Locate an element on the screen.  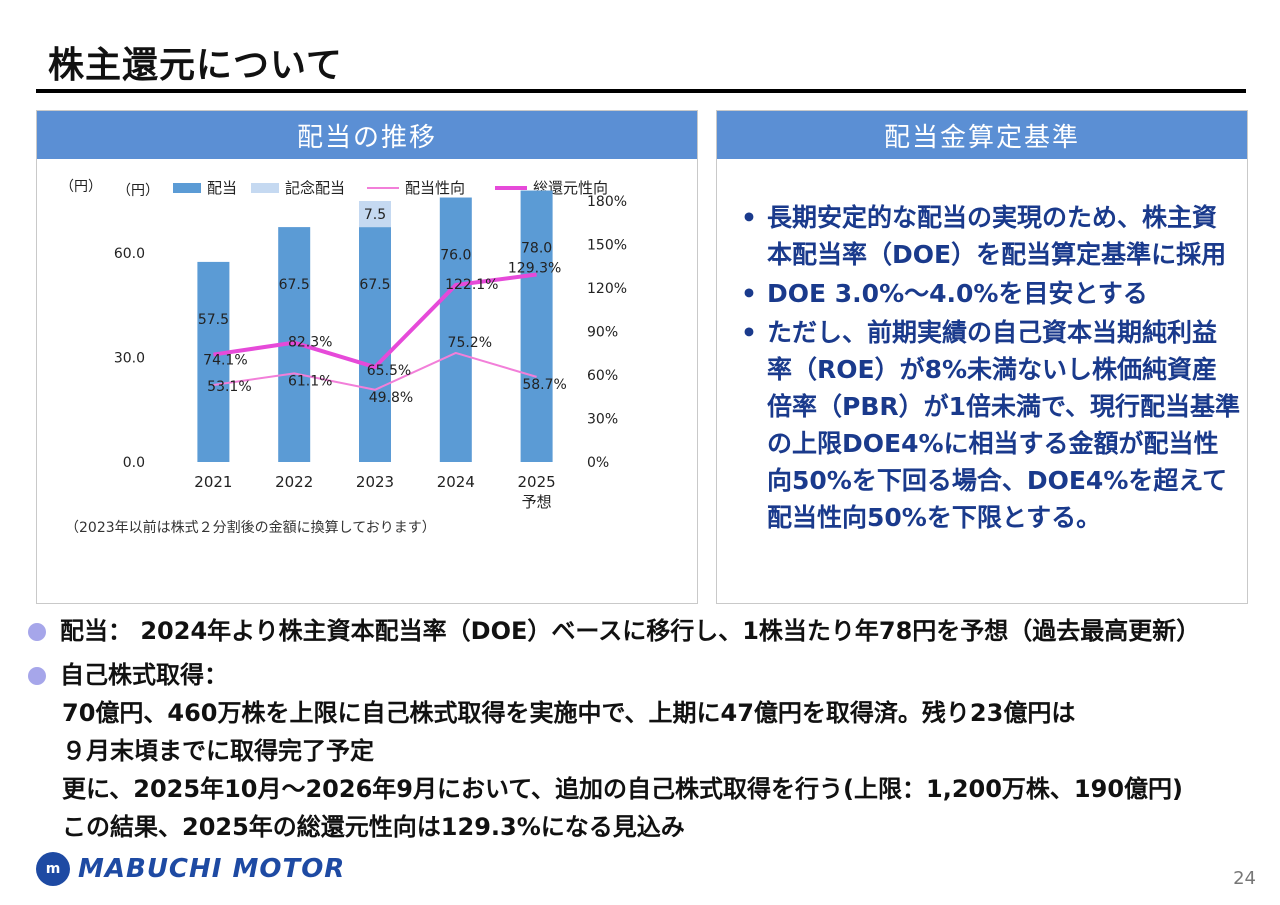
x-category-label: 2022 is located at coordinates (294, 482).